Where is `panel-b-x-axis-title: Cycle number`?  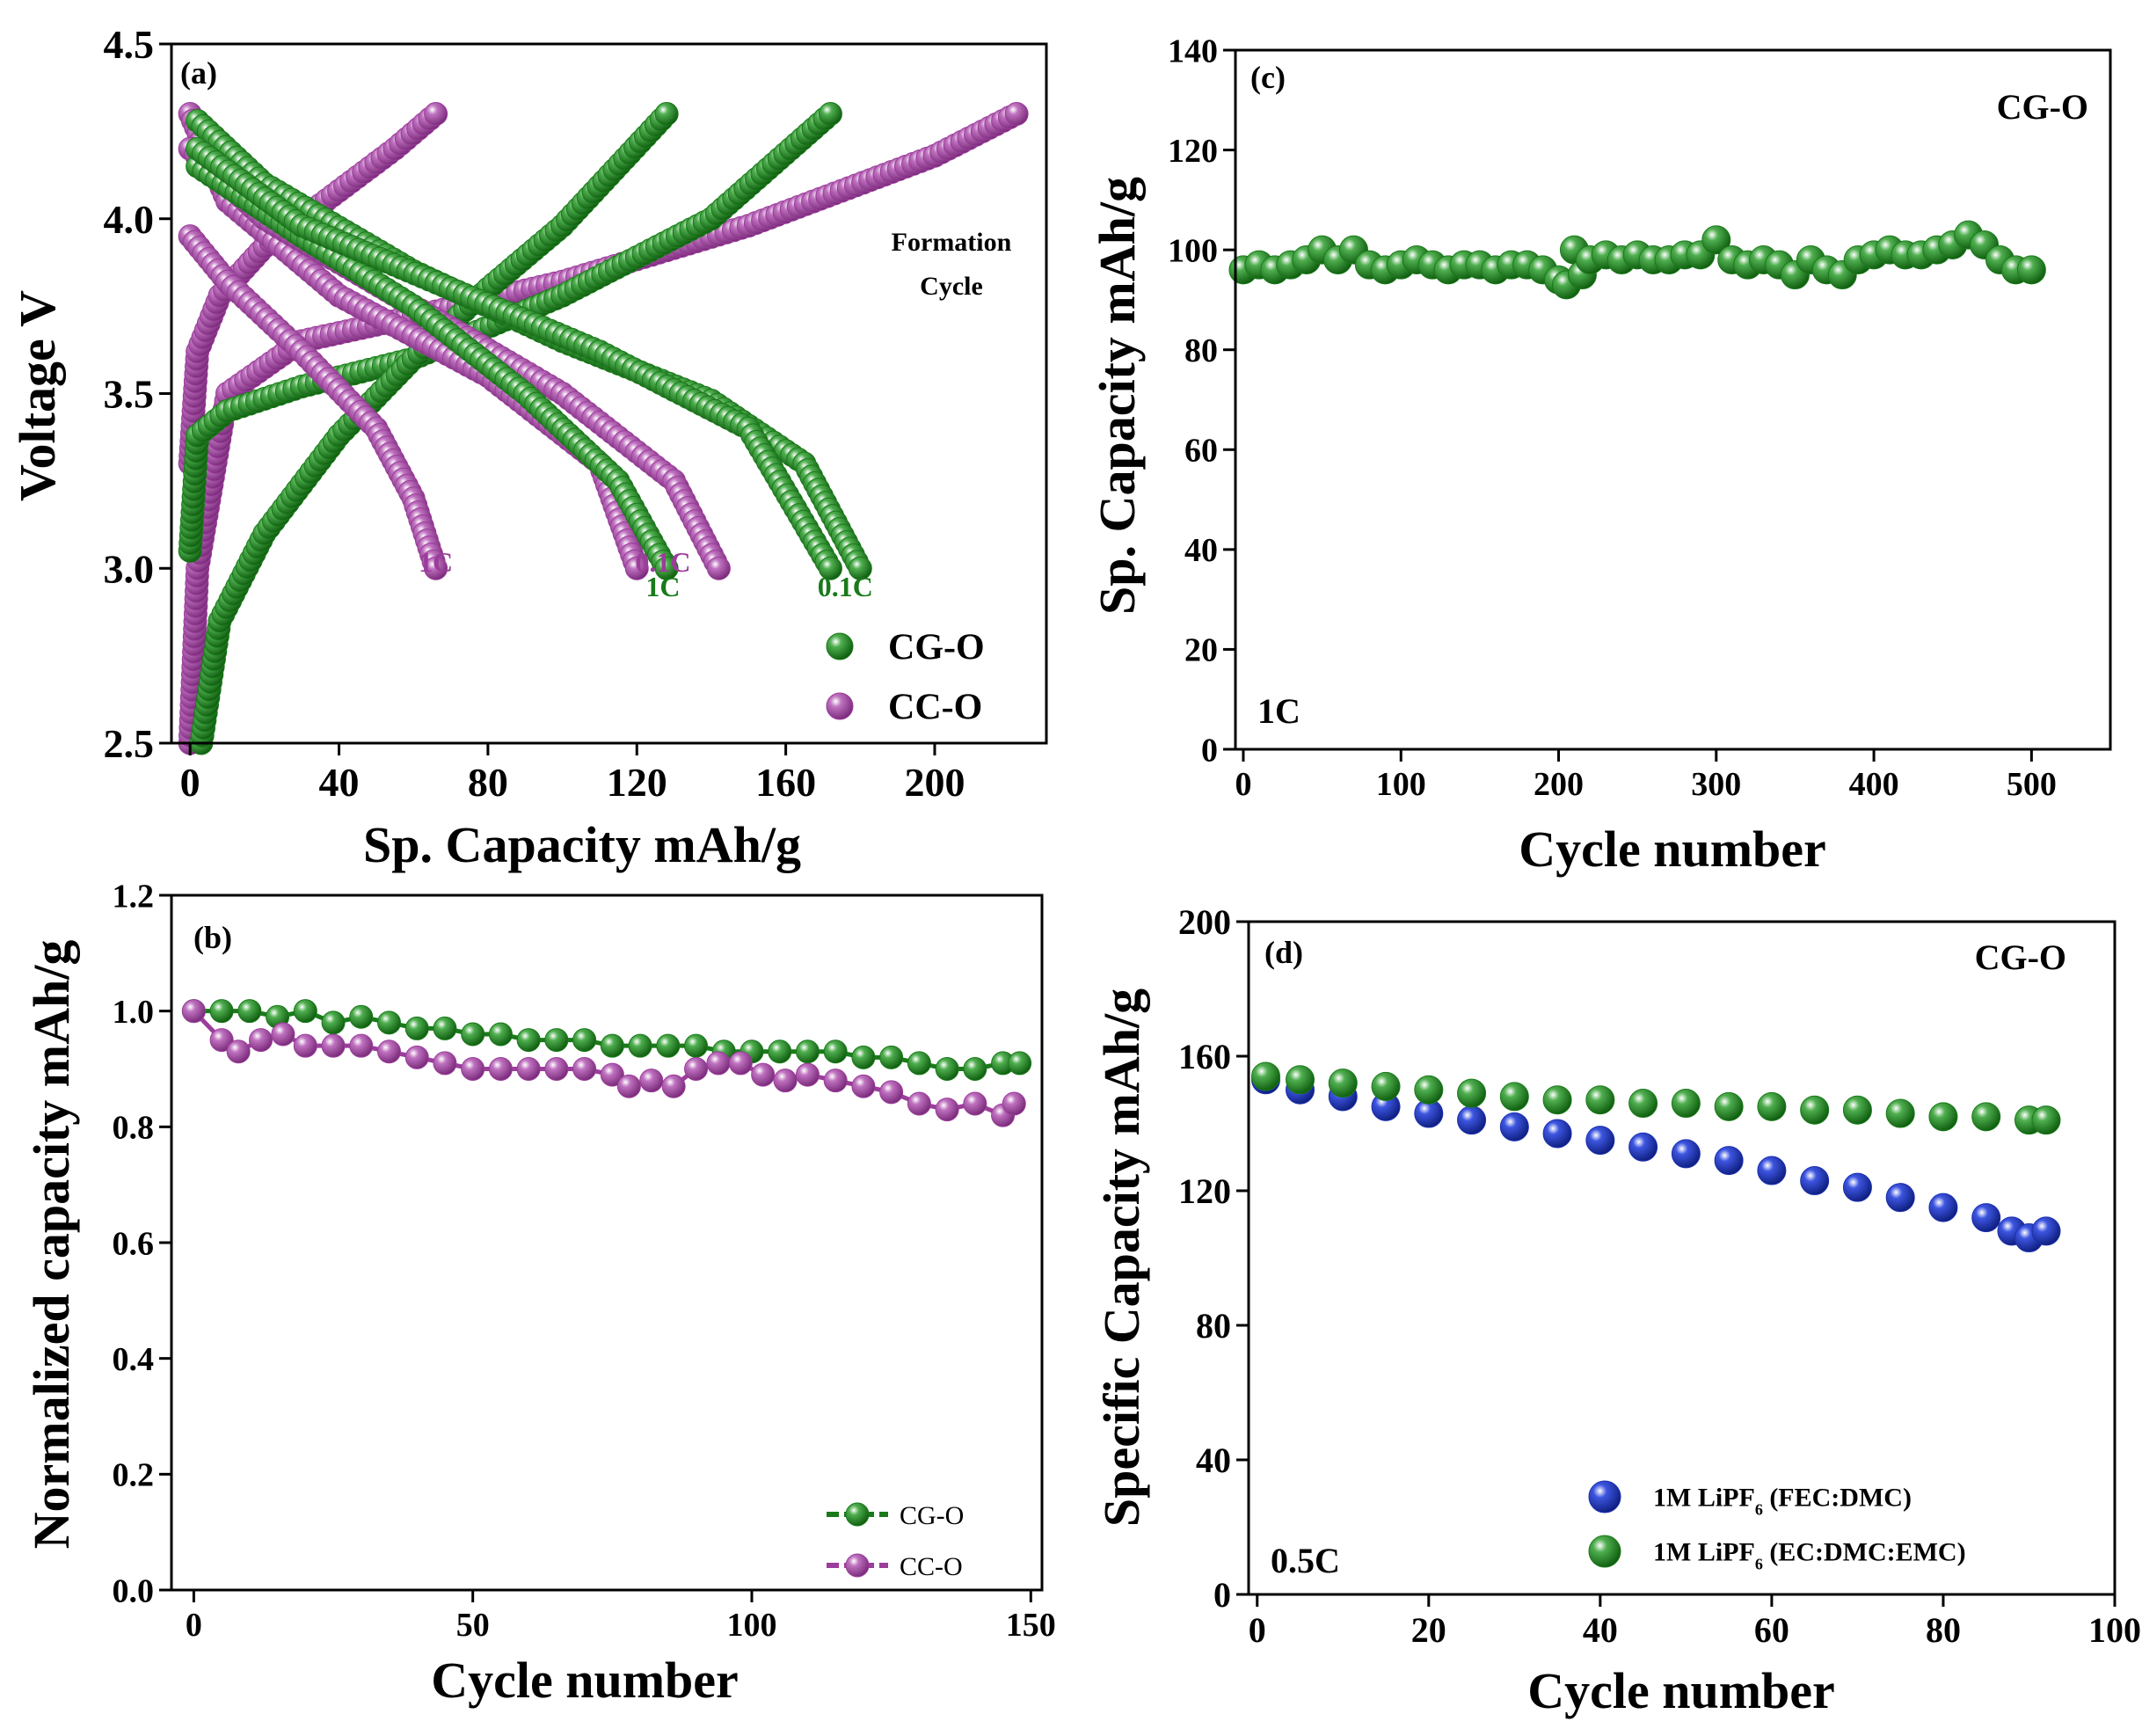 panel-b-x-axis-title: Cycle number is located at coordinates (585, 1681).